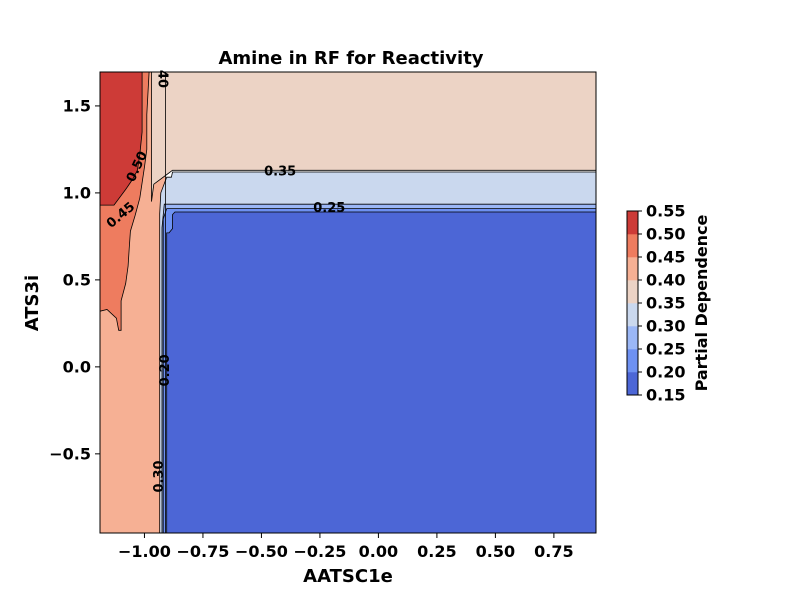  Describe the element at coordinates (701, 302) in the screenshot. I see `colorbar-label: Partial Dependence` at that location.